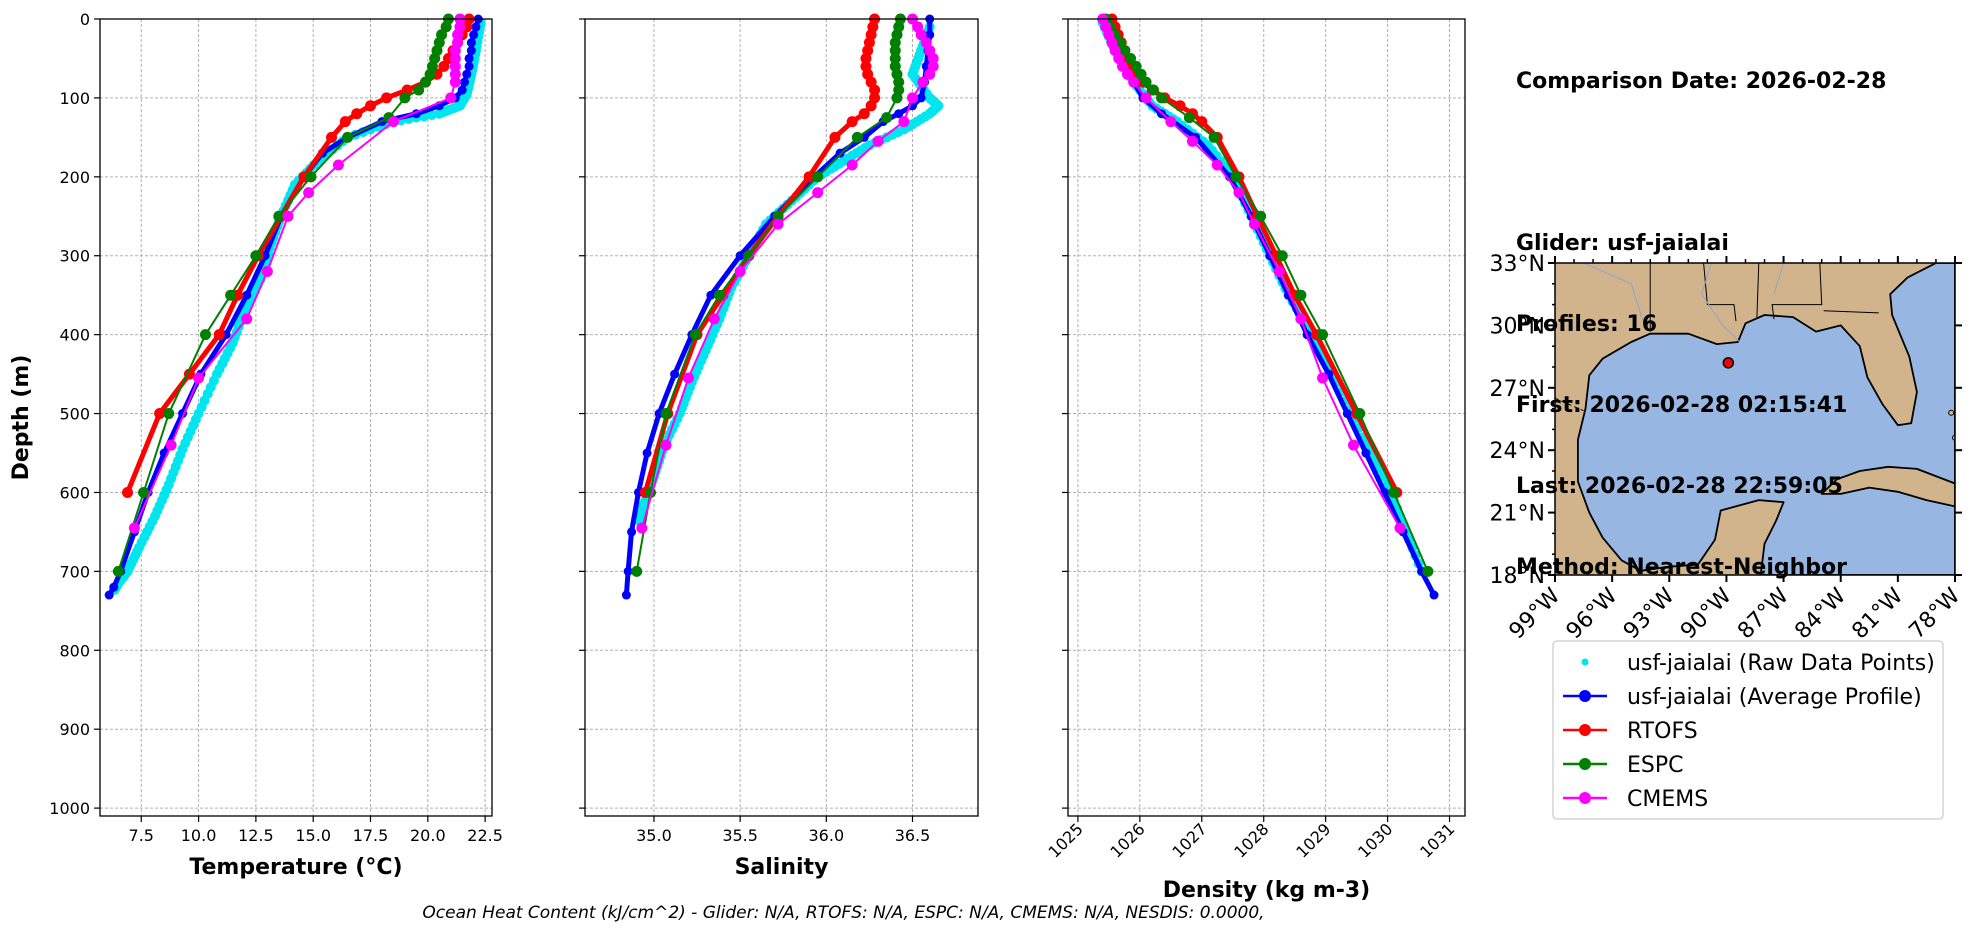 This screenshot has height=934, width=1987. I want to click on x-tick-label: 1025, so click(1066, 840).